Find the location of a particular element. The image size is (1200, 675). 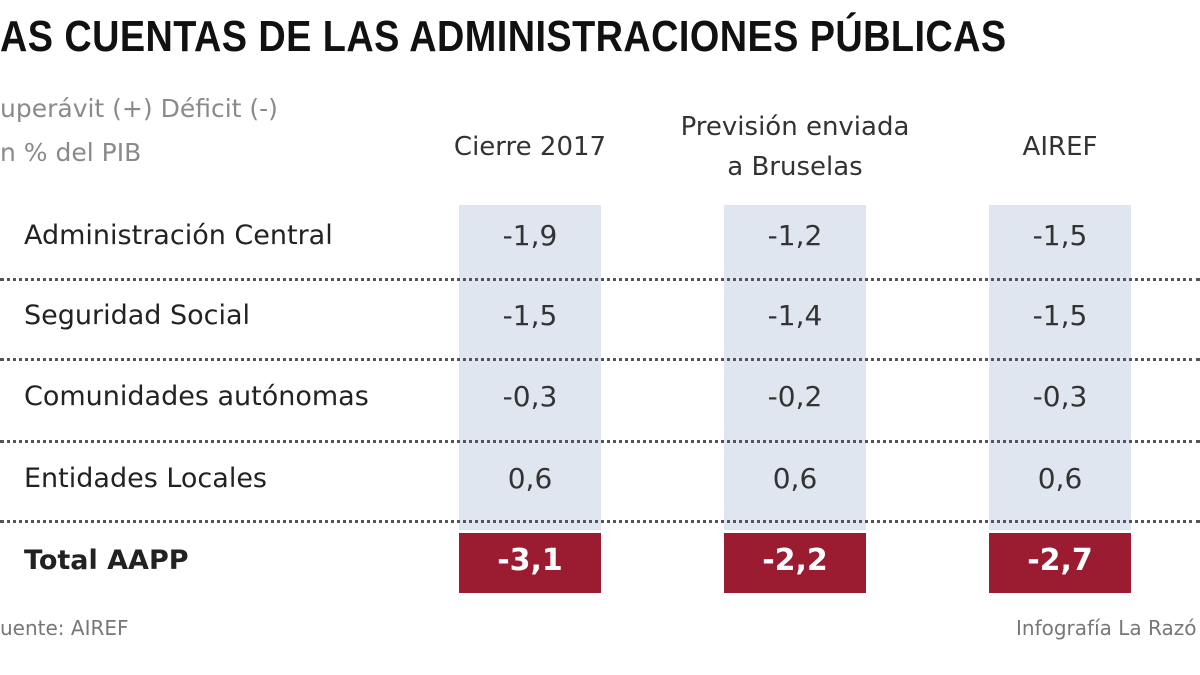

column-header: Previsión enviada is located at coordinates (795, 127).